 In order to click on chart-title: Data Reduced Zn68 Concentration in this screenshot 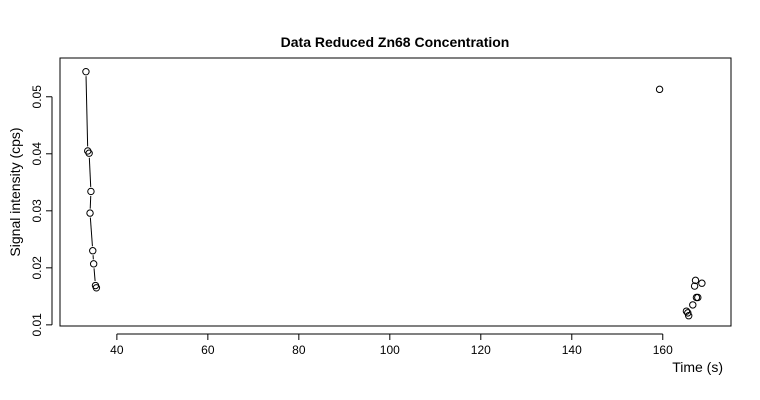, I will do `click(395, 42)`.